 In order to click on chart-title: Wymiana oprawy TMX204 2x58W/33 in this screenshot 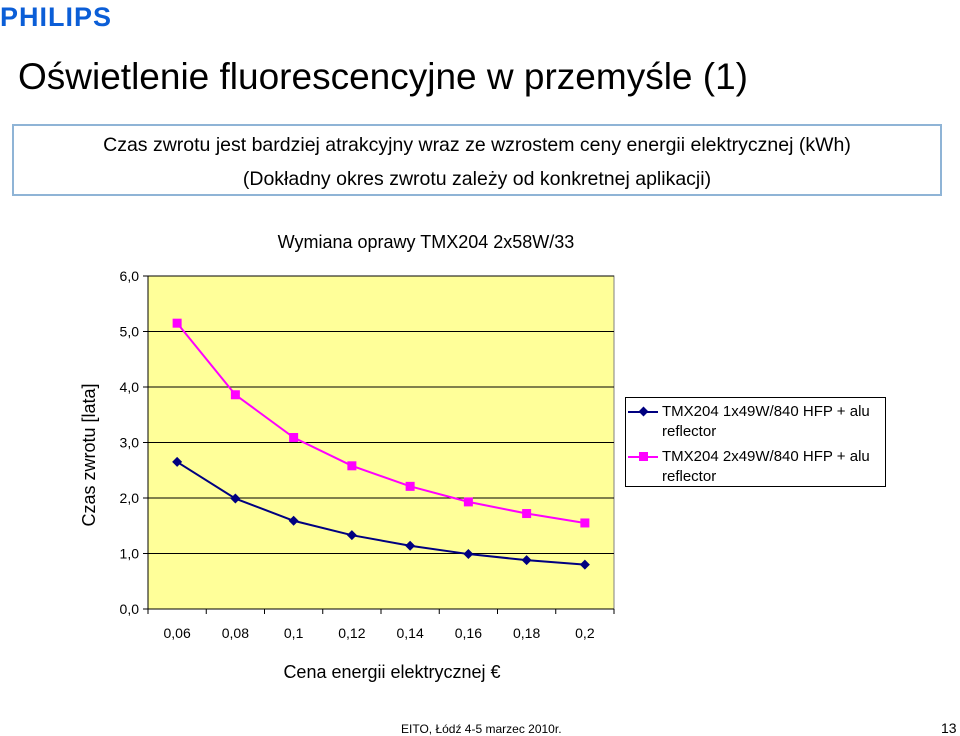, I will do `click(426, 242)`.